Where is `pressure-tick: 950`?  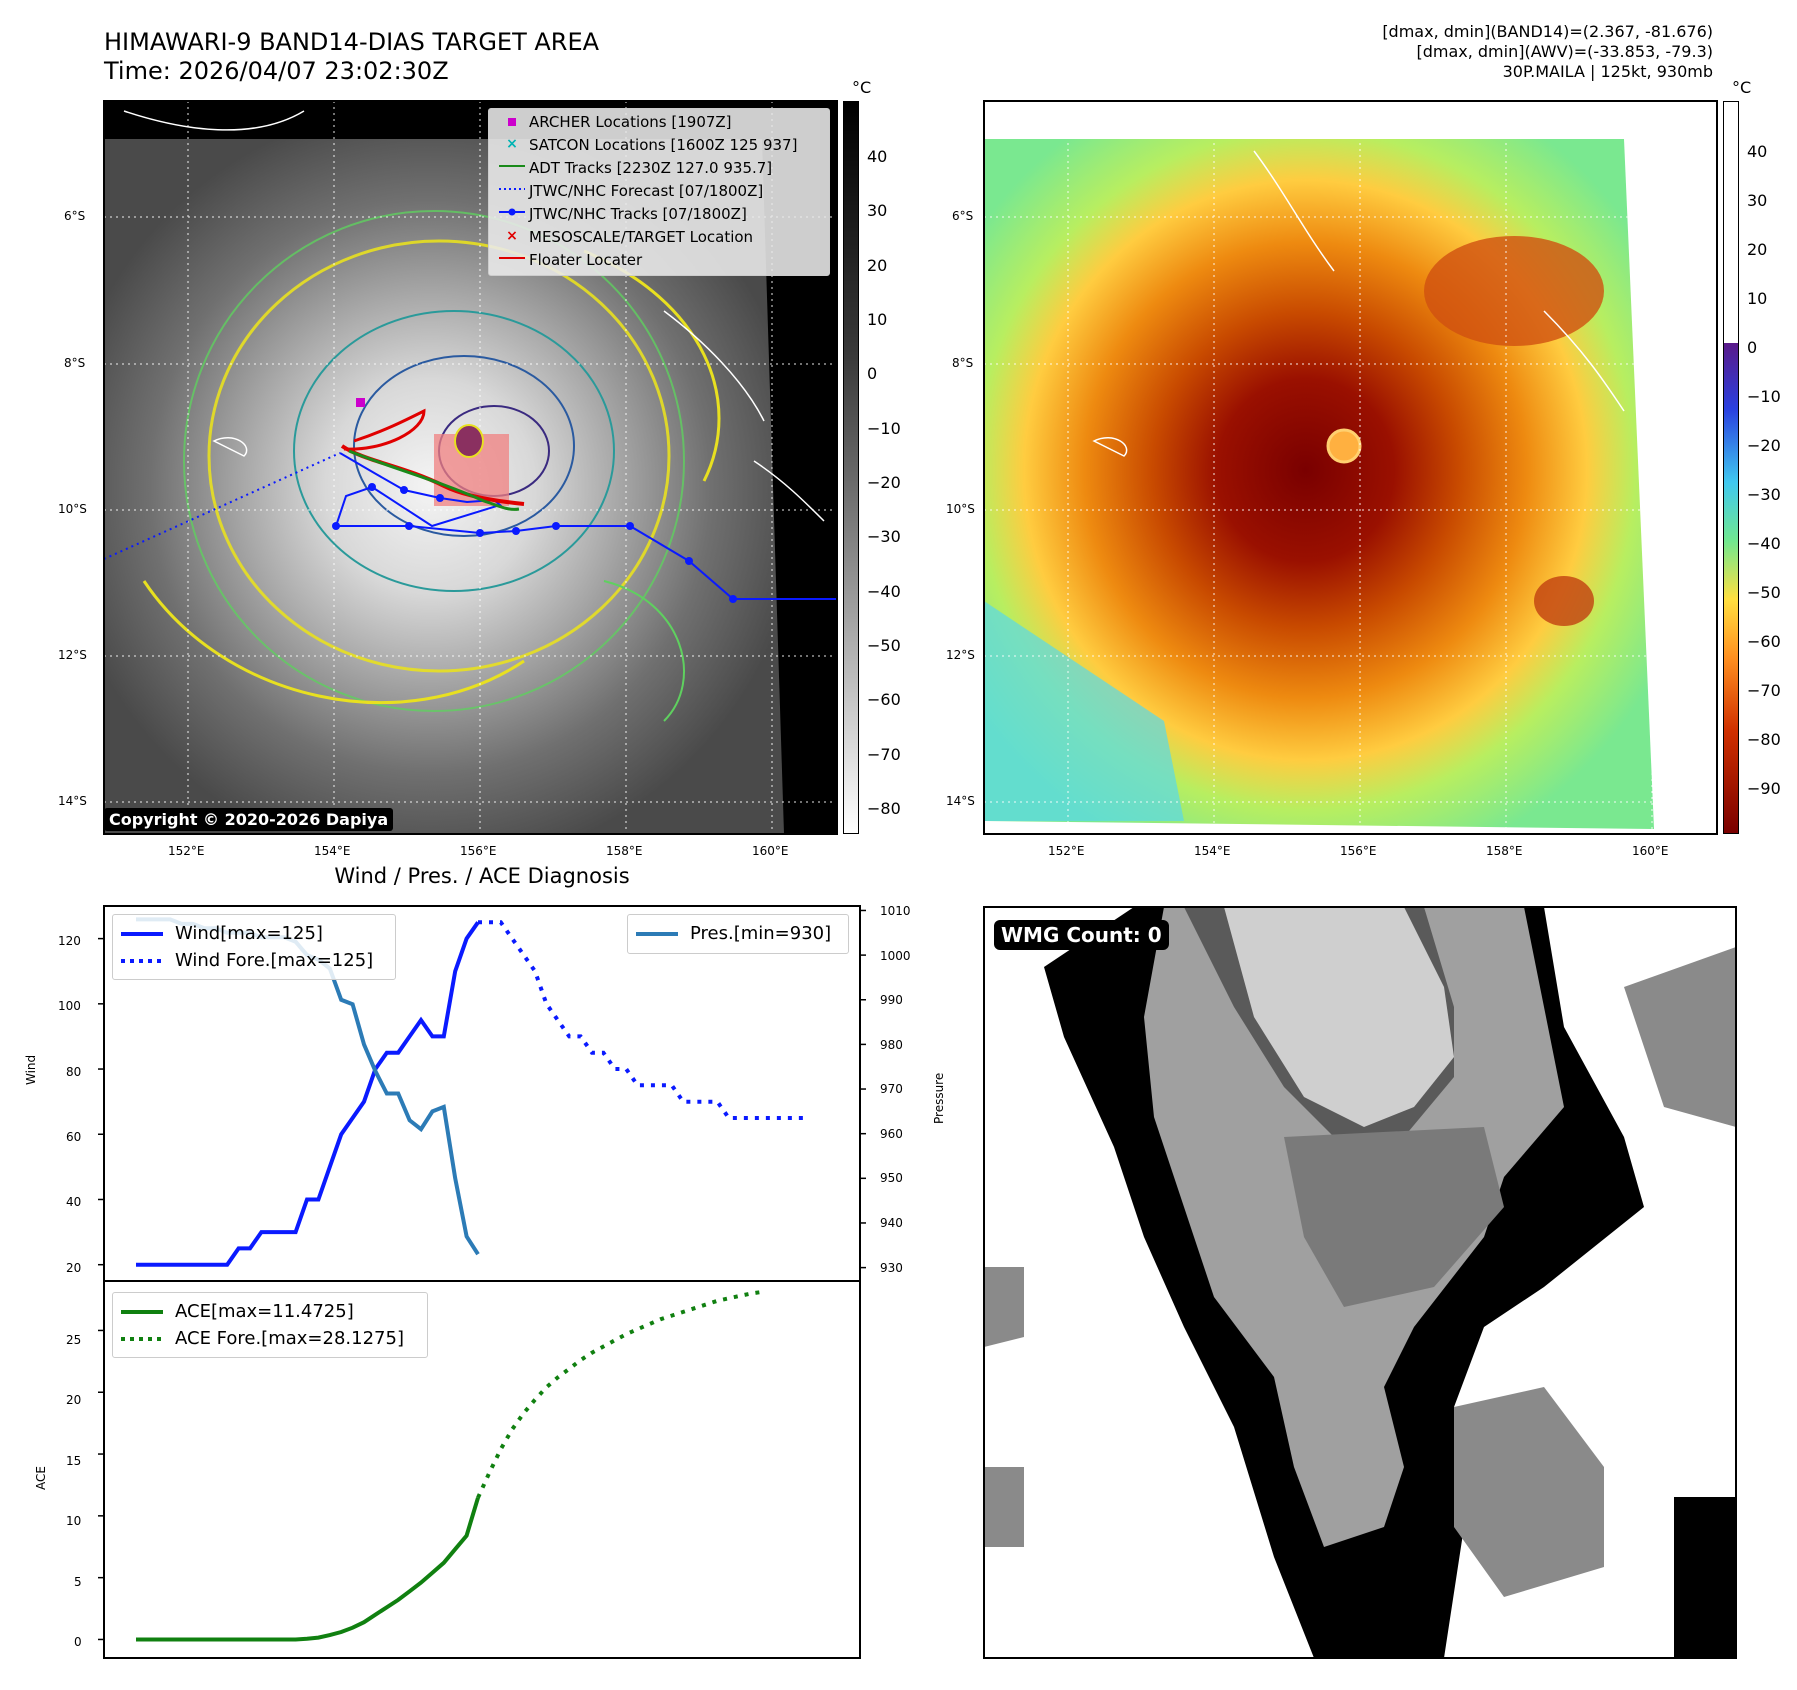 pressure-tick: 950 is located at coordinates (891, 1178).